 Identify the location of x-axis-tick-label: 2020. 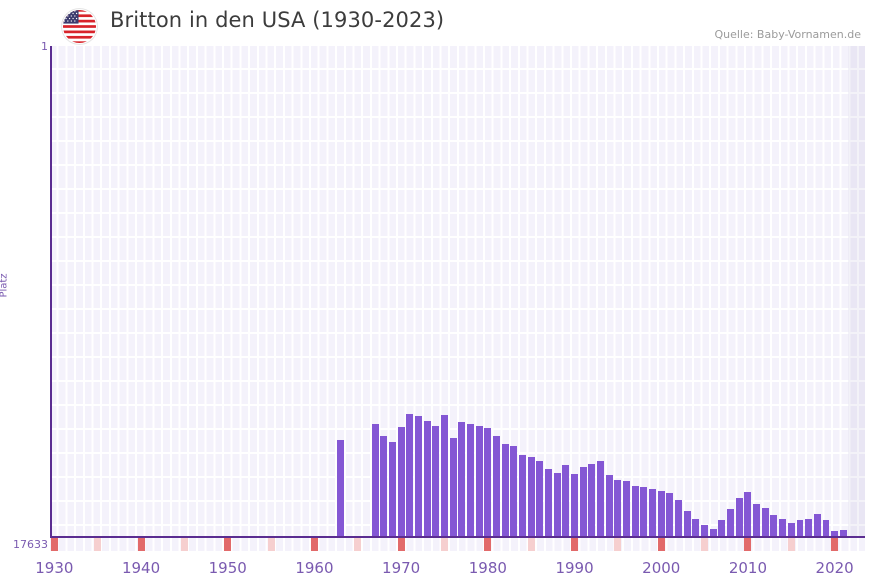
(834, 568).